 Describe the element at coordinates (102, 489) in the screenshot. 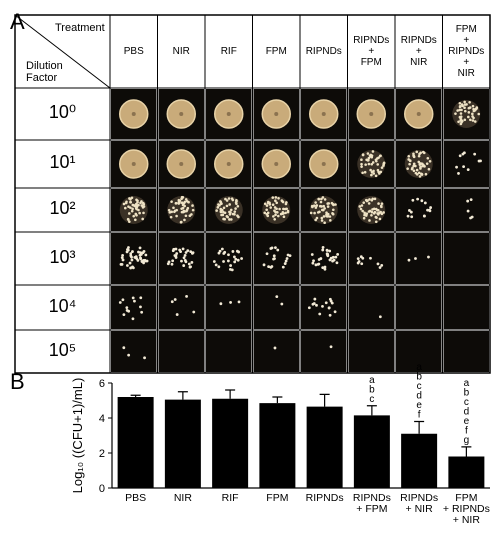

I see `y-tick-label: 0` at that location.